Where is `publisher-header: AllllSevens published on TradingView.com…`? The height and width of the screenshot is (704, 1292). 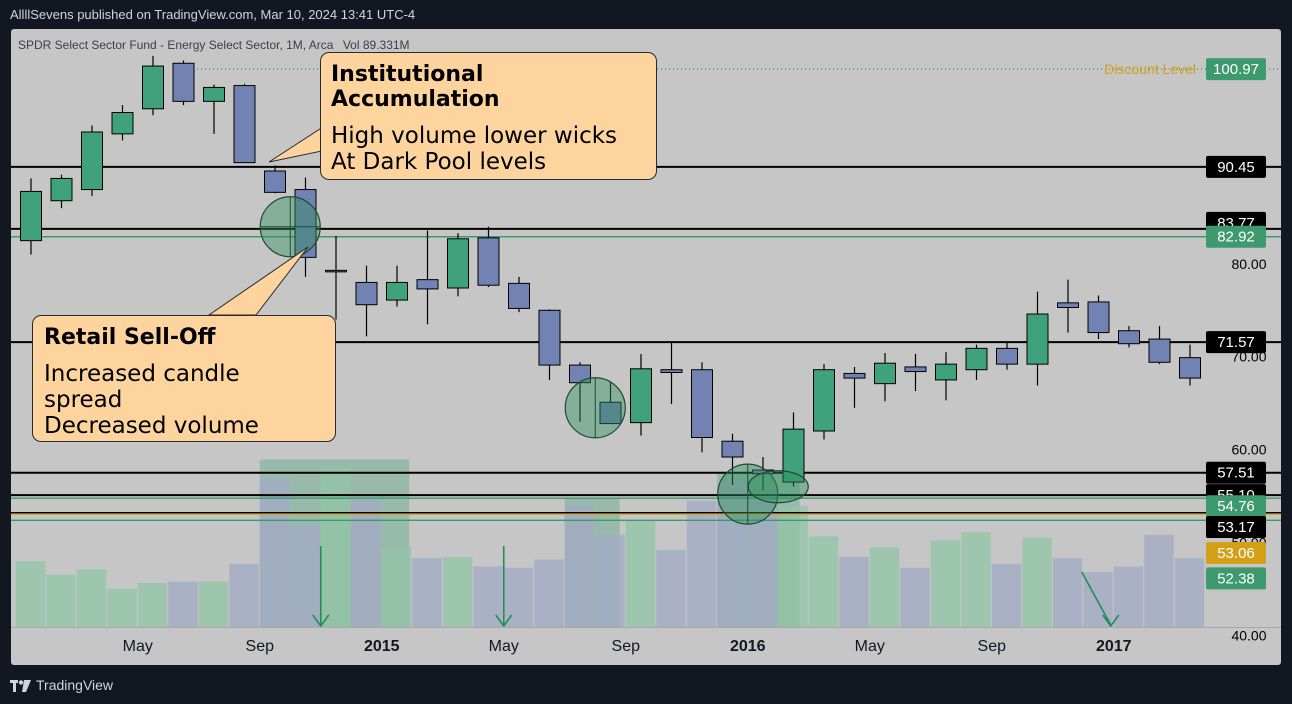 publisher-header: AllllSevens published on TradingView.com… is located at coordinates (212, 14).